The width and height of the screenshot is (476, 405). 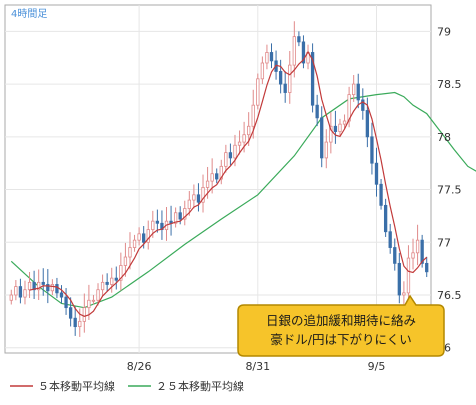 What do you see at coordinates (444, 242) in the screenshot?
I see `y-tick-label: 77` at bounding box center [444, 242].